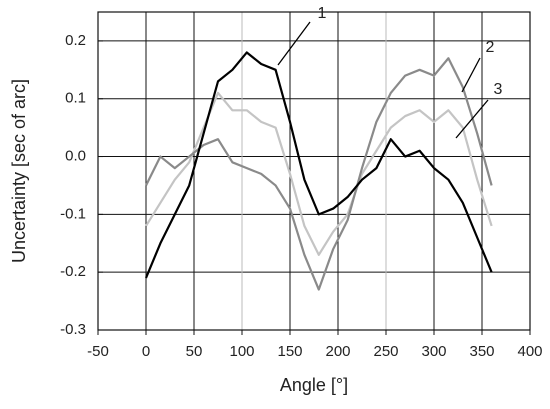  Describe the element at coordinates (498, 89) in the screenshot. I see `series-label: 3` at that location.